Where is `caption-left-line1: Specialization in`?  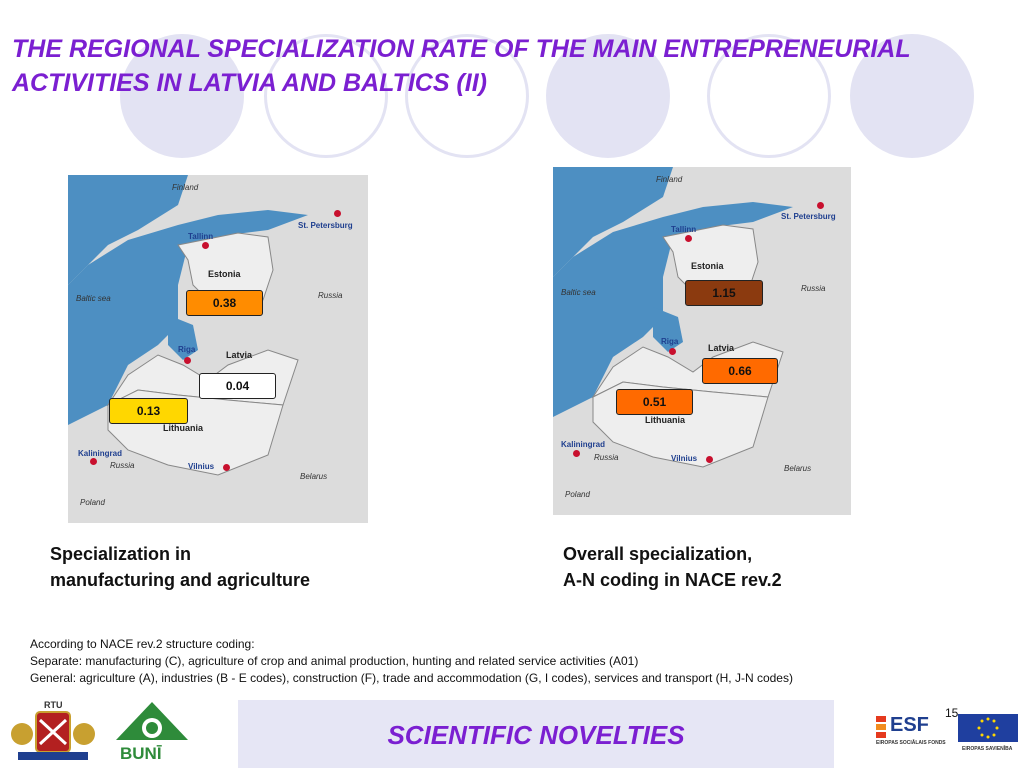 caption-left-line1: Specialization in is located at coordinates (121, 554).